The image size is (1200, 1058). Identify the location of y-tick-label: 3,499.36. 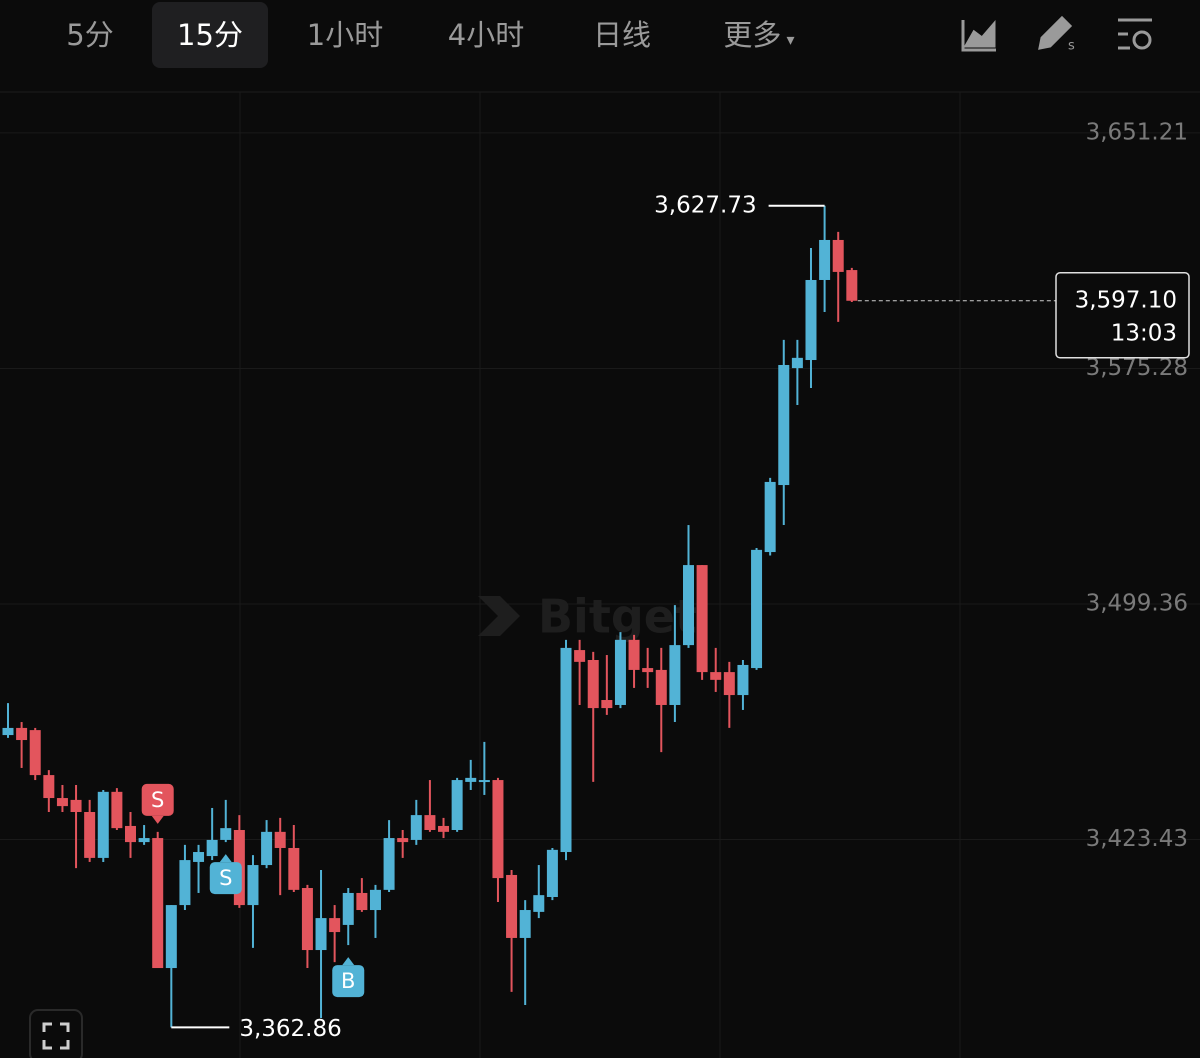
(1137, 603).